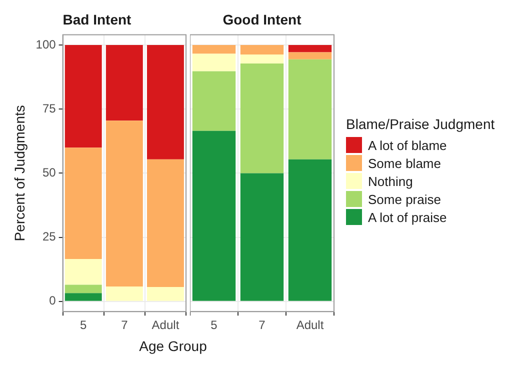 The height and width of the screenshot is (371, 520). I want to click on legend-label: Some praise, so click(404, 199).